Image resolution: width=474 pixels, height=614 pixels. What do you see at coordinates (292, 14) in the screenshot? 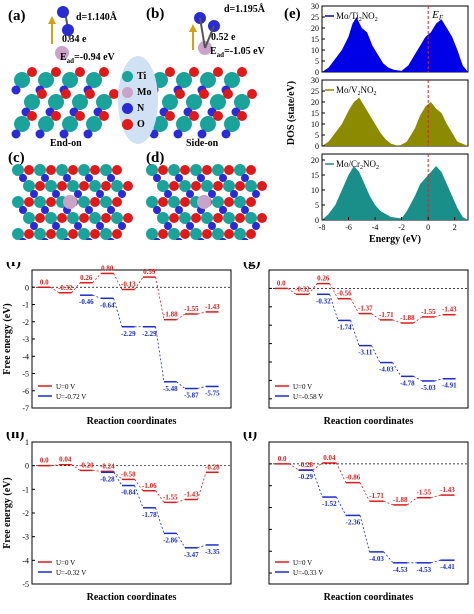
I see `panel-label-e: (e)` at bounding box center [292, 14].